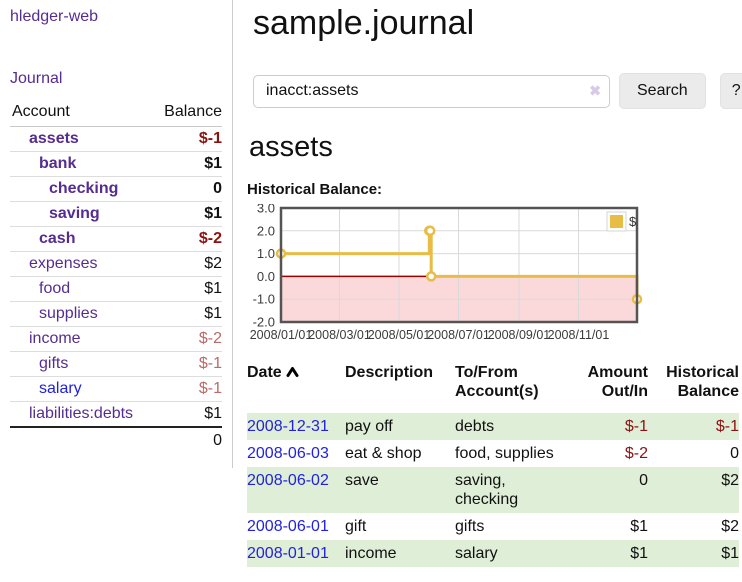 The image size is (742, 582). I want to click on transaction-date-link: 2008-06-03, so click(288, 453).